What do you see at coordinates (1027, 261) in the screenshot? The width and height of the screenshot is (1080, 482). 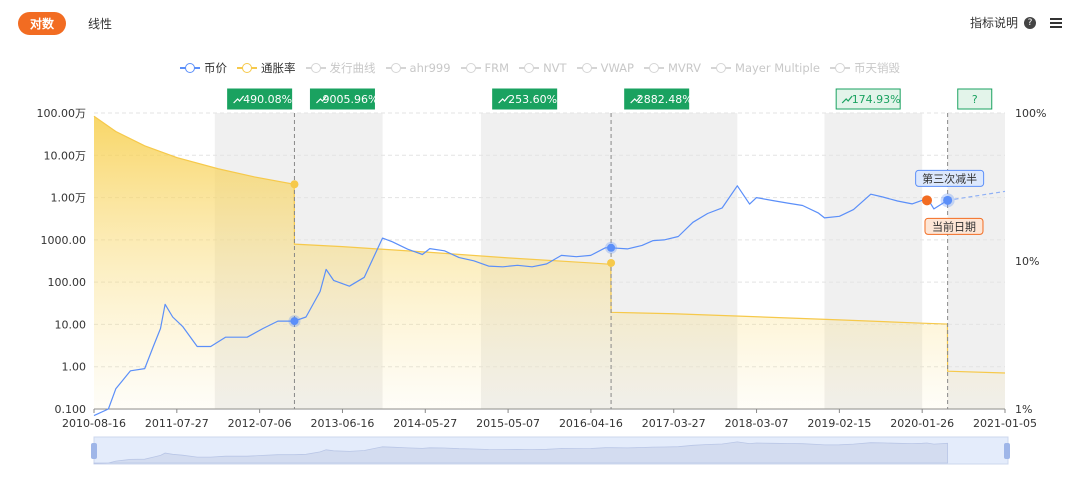 I see `y-right-tick-label: 10%` at bounding box center [1027, 261].